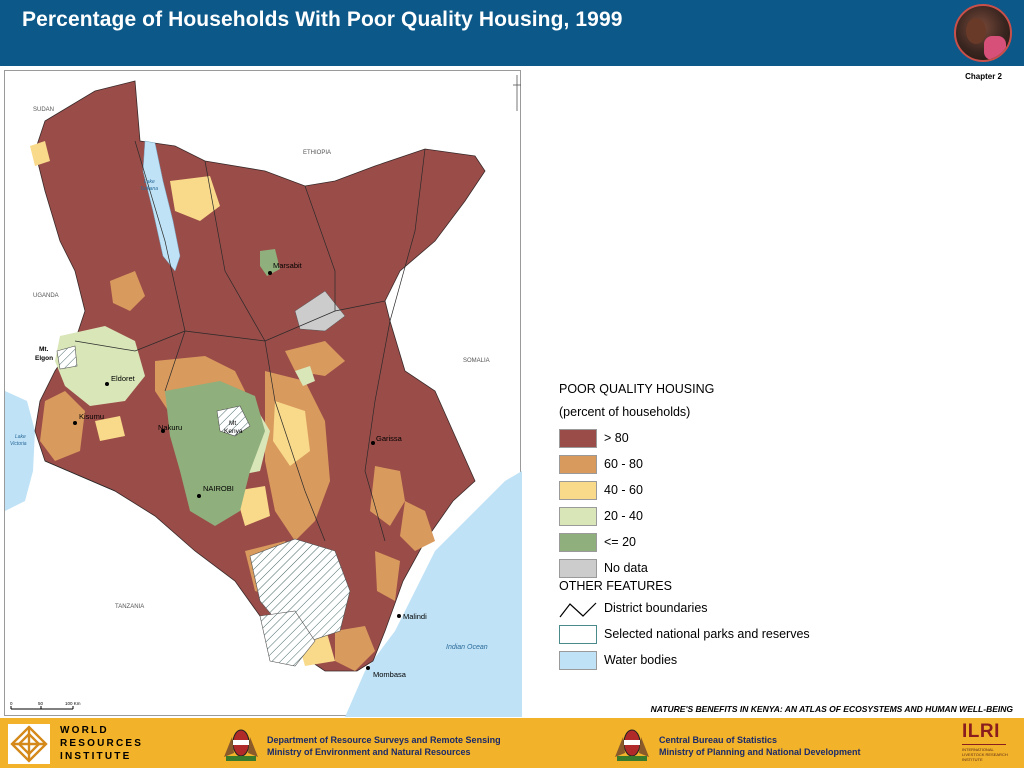  What do you see at coordinates (616, 438) in the screenshot?
I see `legend-label: > 80` at bounding box center [616, 438].